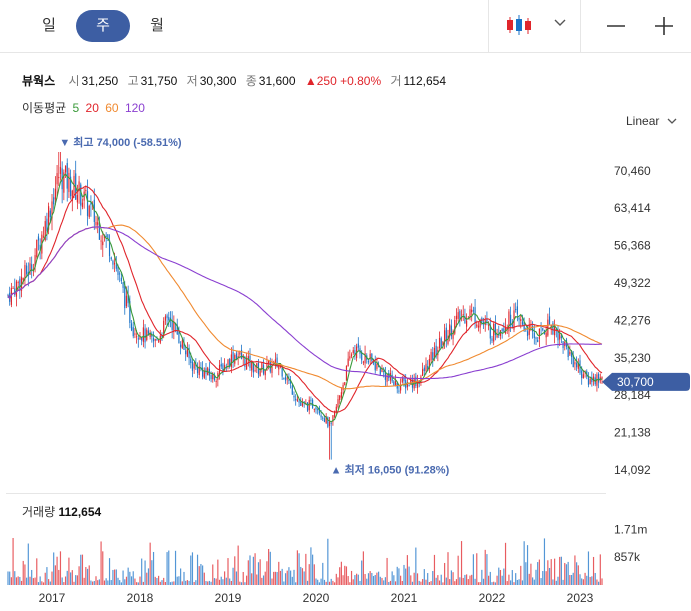  What do you see at coordinates (49, 25) in the screenshot?
I see `tab-daily: 일` at bounding box center [49, 25].